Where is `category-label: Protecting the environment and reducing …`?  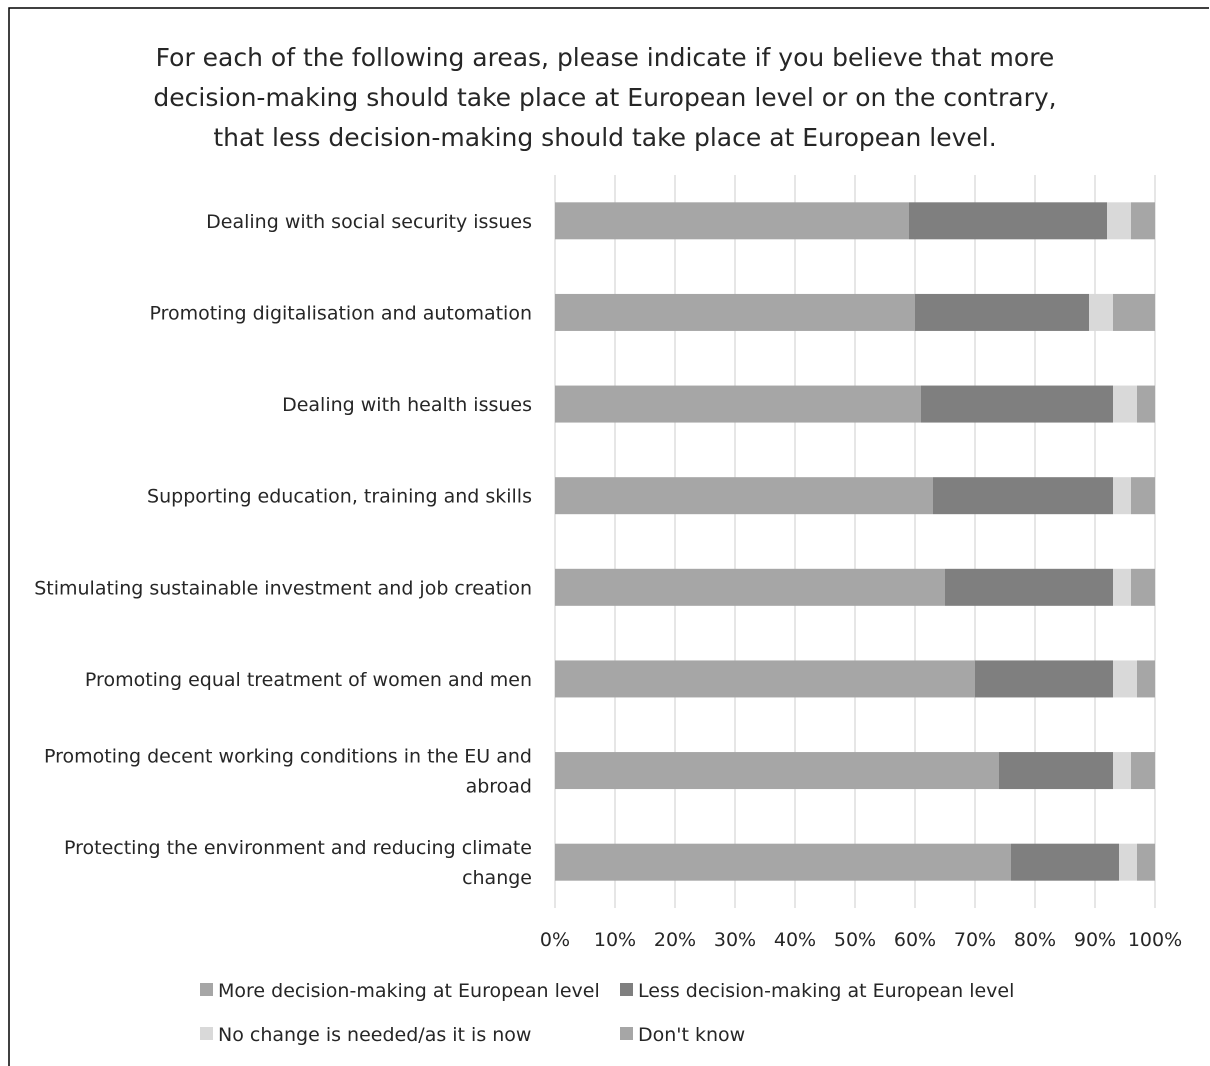
category-label: Protecting the environment and reducing … is located at coordinates (298, 848).